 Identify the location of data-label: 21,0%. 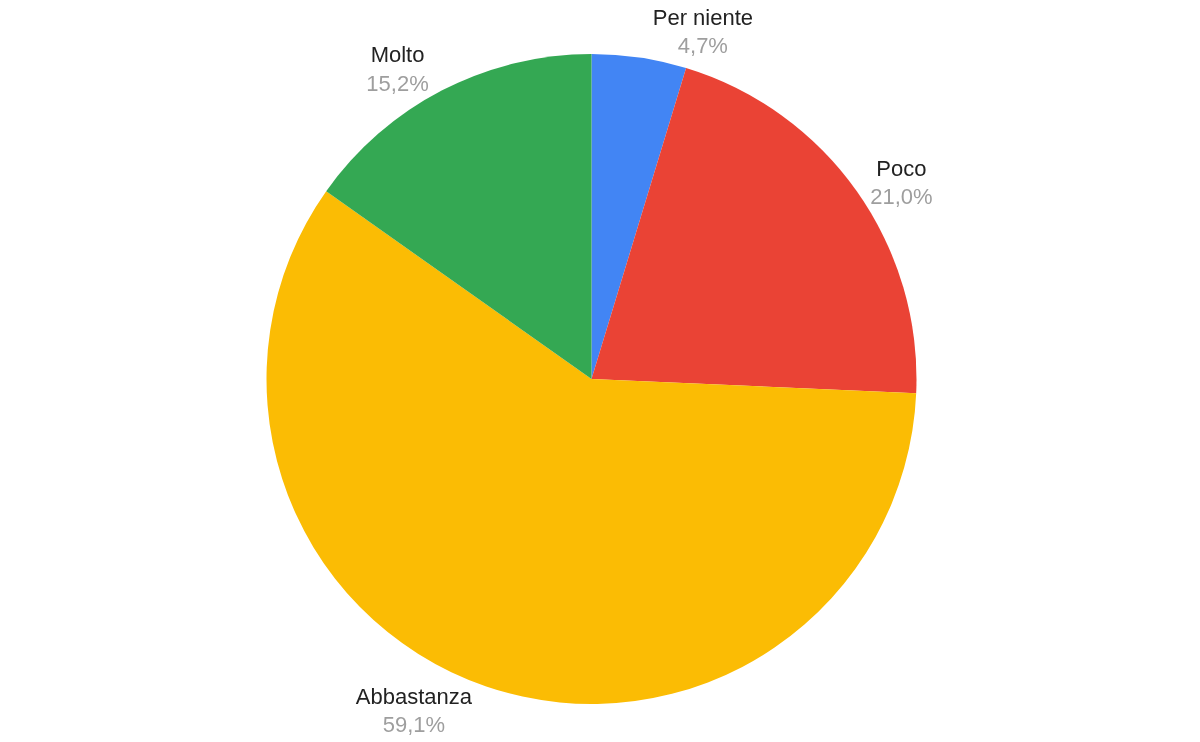
(901, 197).